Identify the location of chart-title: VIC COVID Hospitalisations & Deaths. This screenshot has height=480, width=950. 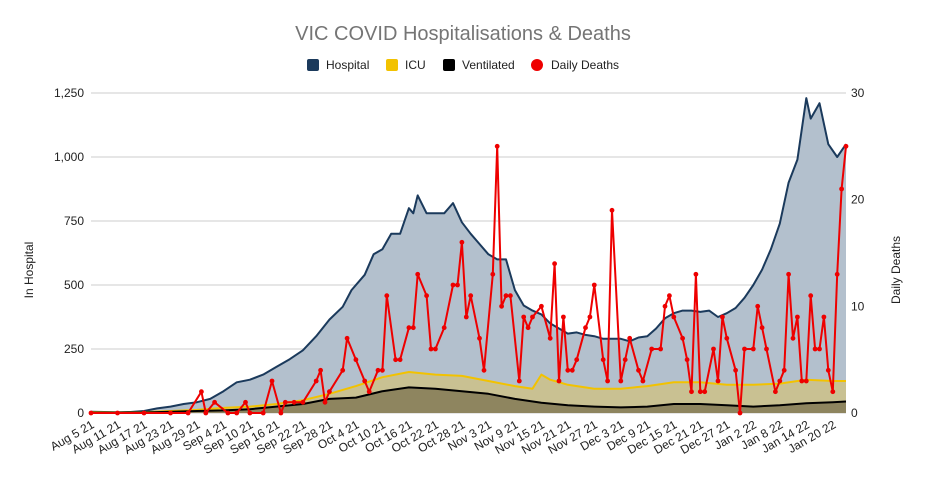
(463, 34).